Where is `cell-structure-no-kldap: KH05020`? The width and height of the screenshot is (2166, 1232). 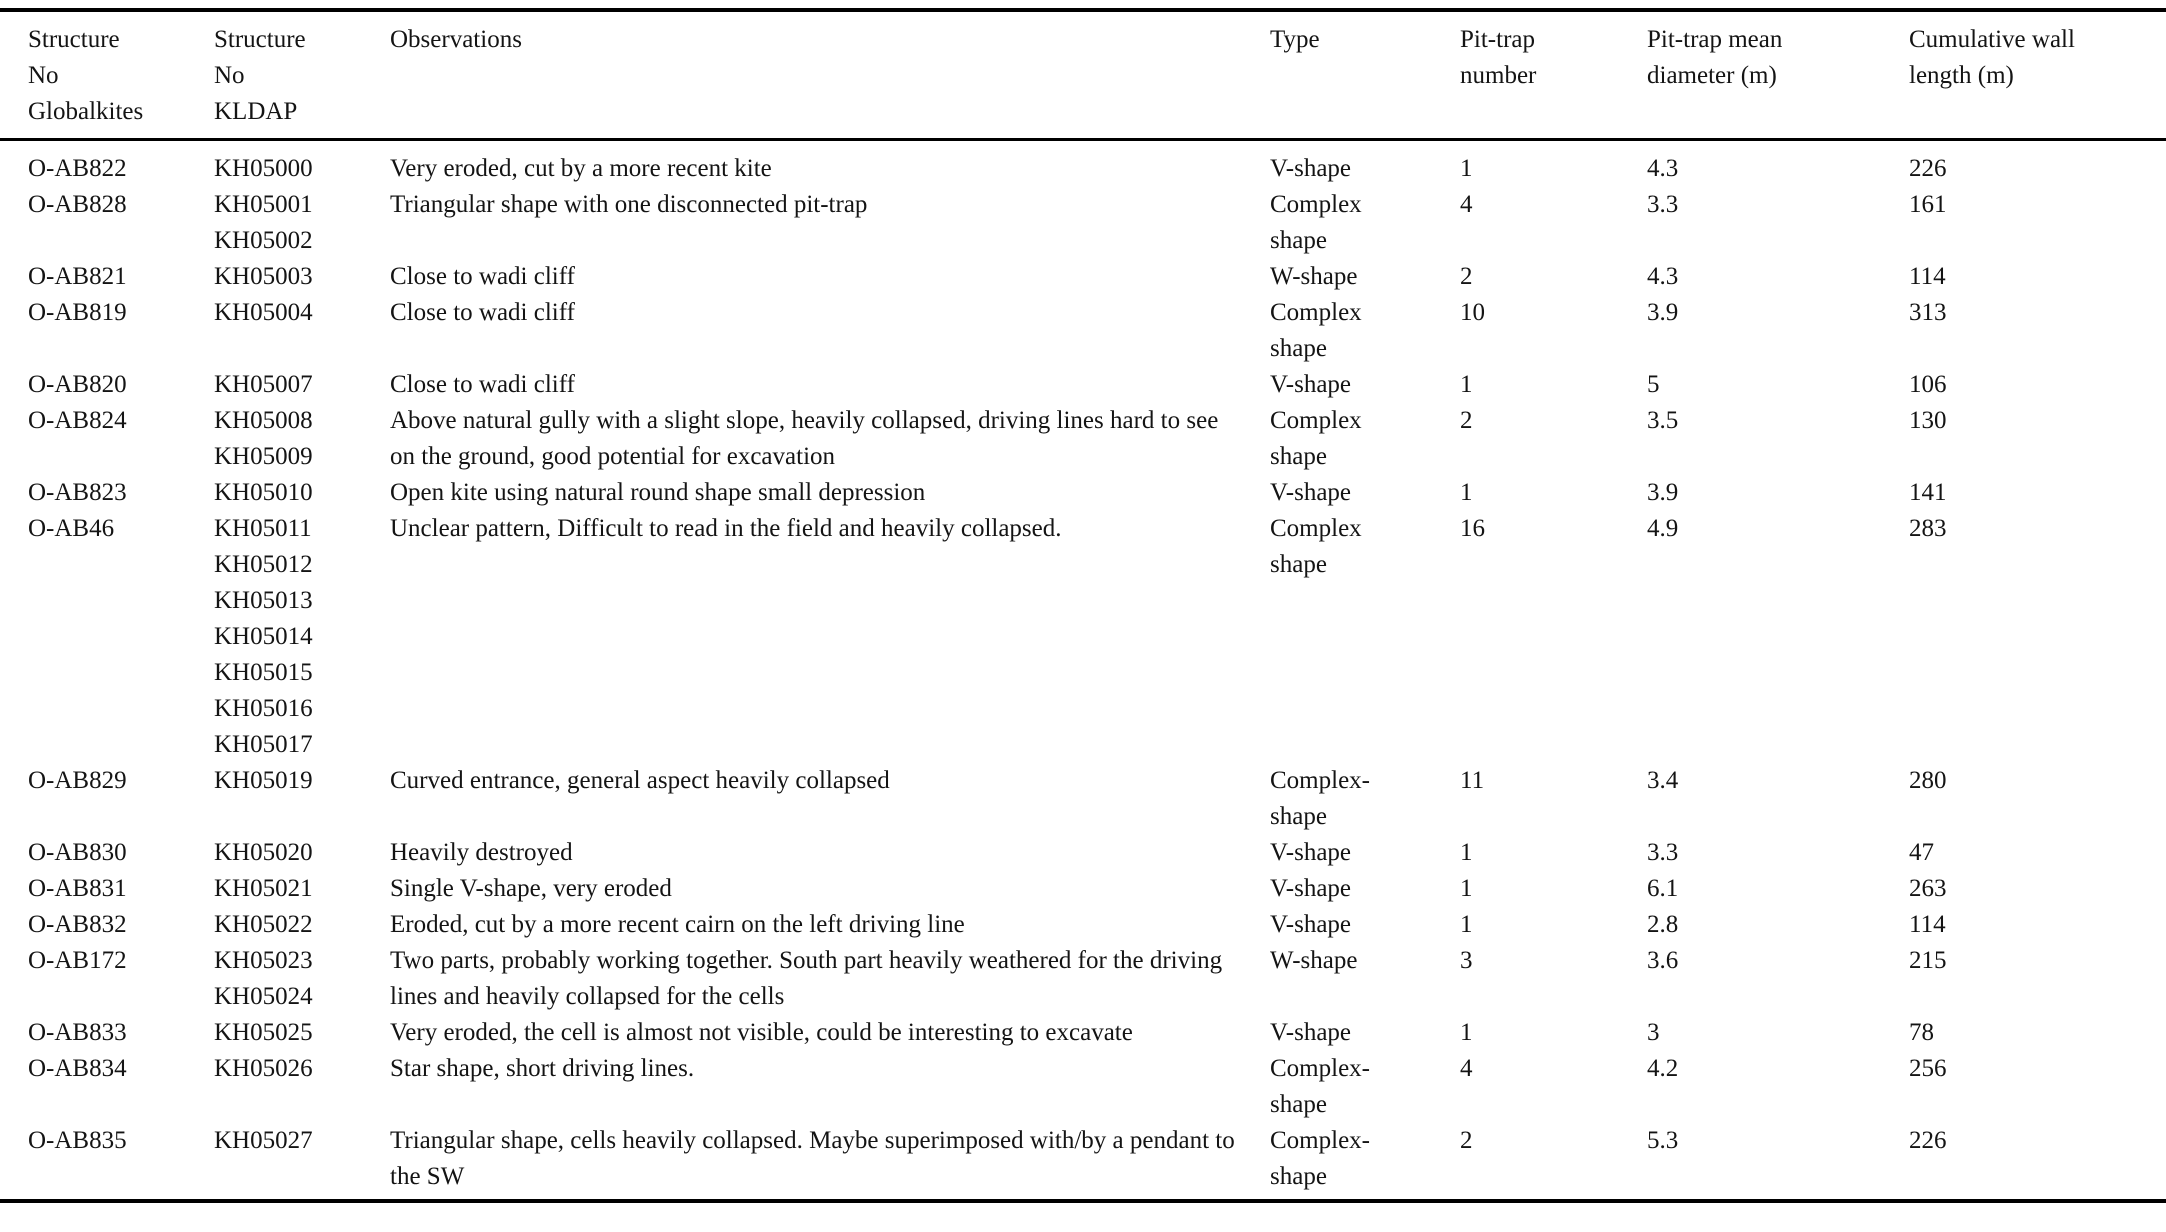
cell-structure-no-kldap: KH05020 is located at coordinates (263, 852).